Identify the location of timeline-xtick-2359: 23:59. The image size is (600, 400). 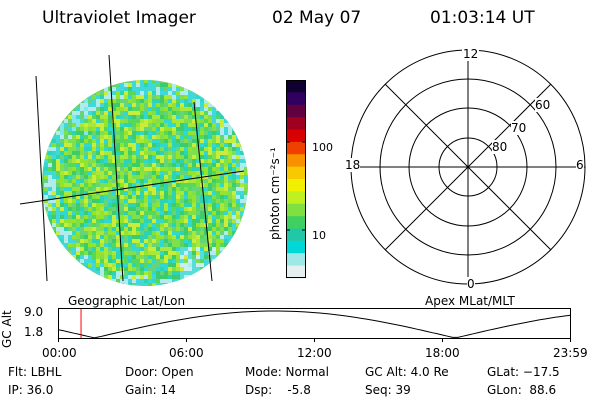
(570, 353).